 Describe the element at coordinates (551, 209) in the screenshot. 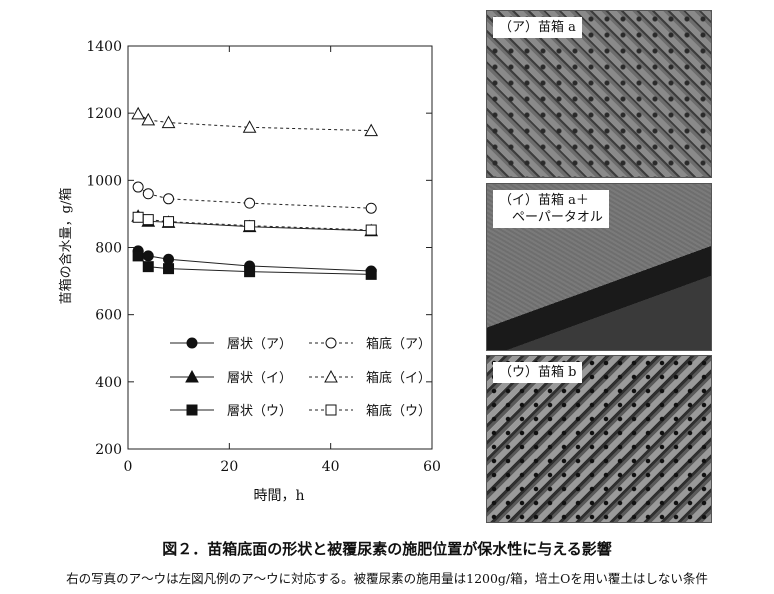

I see `photo-b-label: （イ）苗箱 a＋ ペーパータオル` at that location.